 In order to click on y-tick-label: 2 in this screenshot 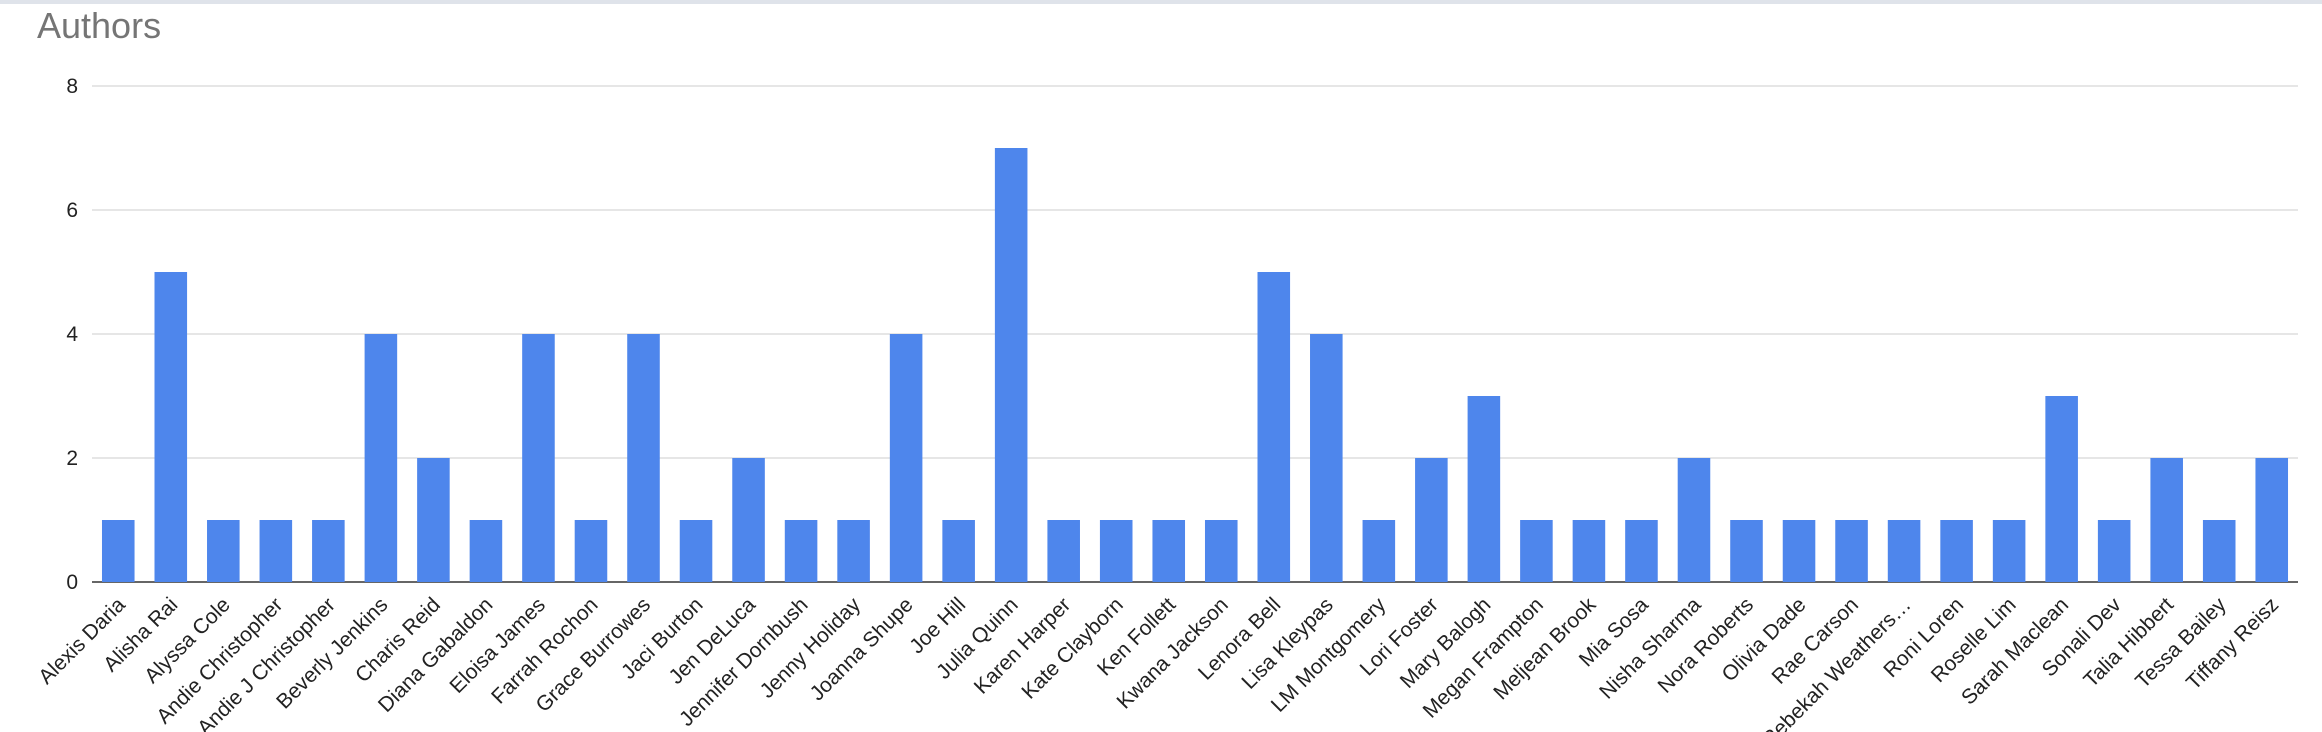, I will do `click(72, 458)`.